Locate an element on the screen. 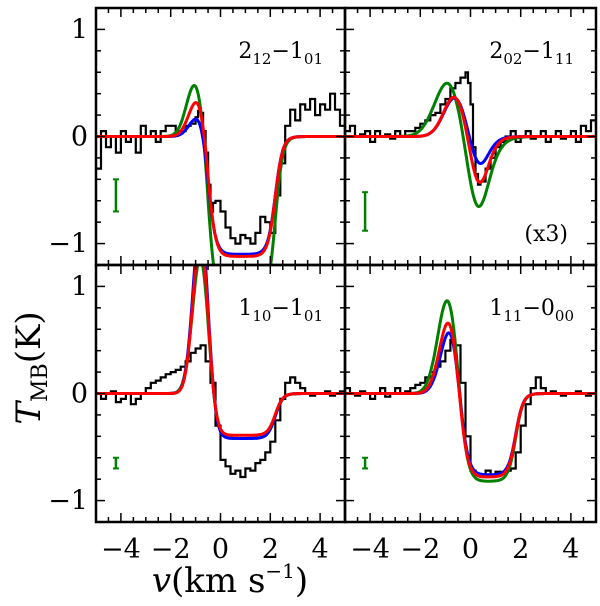 Image resolution: width=600 pixels, height=606 pixels. transition-label: 202−111 is located at coordinates (531, 53).